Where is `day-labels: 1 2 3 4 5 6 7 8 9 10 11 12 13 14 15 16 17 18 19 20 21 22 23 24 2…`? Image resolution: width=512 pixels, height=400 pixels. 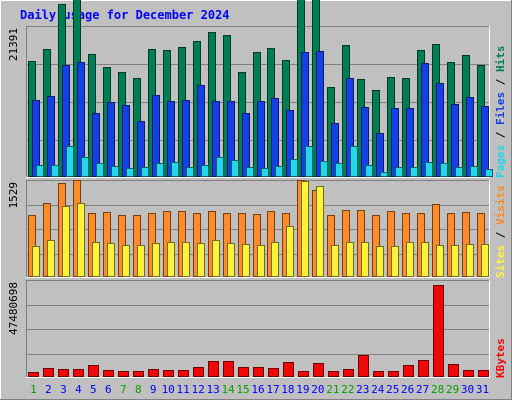 day-labels: 1 2 3 4 5 6 7 8 9 10 11 12 13 14 15 16 17 18 19 20 21 22 23 24 2… is located at coordinates (259, 389).